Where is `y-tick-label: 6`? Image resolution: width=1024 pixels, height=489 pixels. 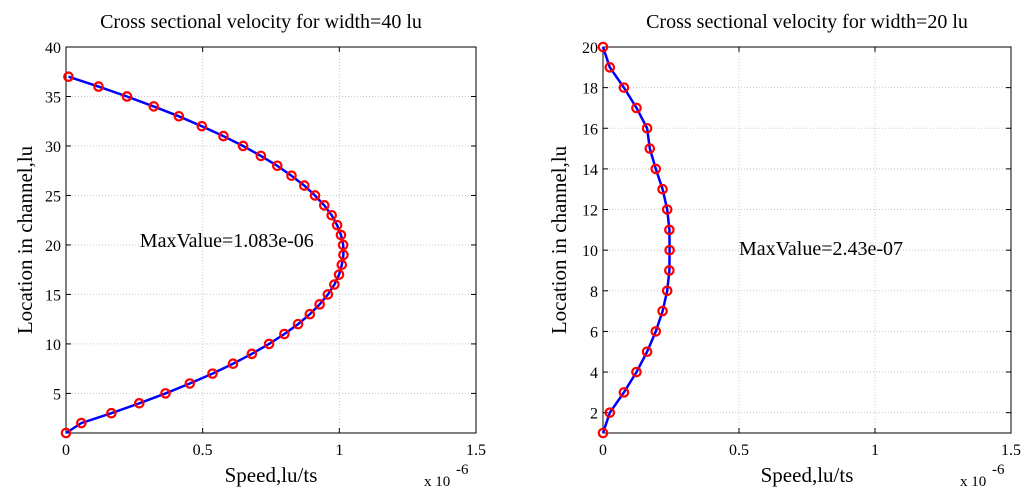
y-tick-label: 6 is located at coordinates (594, 332).